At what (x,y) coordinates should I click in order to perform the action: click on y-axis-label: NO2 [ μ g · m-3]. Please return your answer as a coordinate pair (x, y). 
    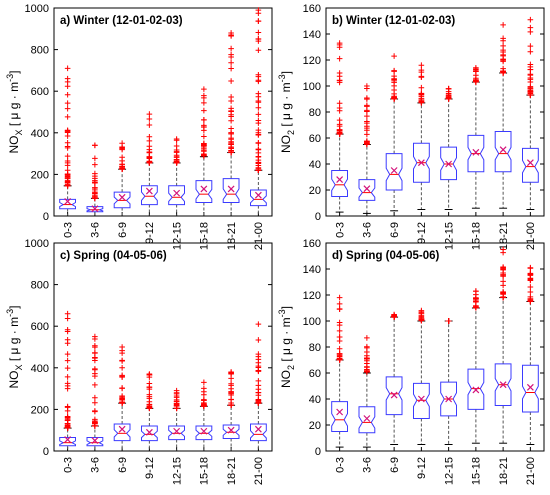
    Looking at the image, I should click on (286, 112).